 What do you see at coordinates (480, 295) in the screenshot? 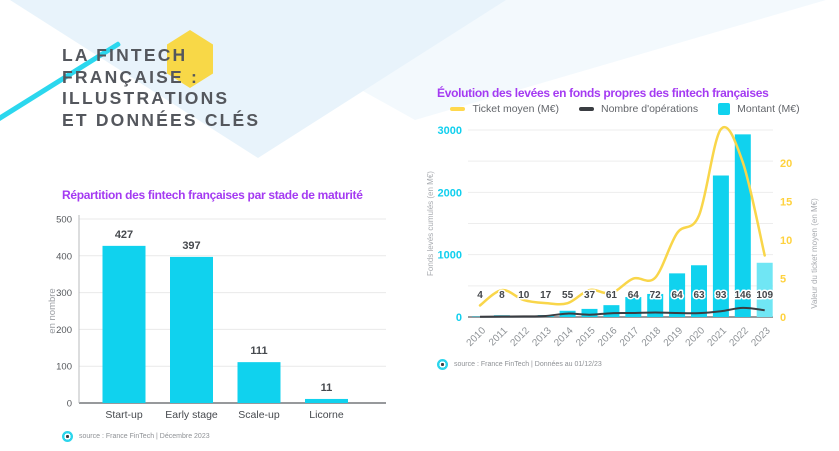
I see `operations-count-label: 4` at bounding box center [480, 295].